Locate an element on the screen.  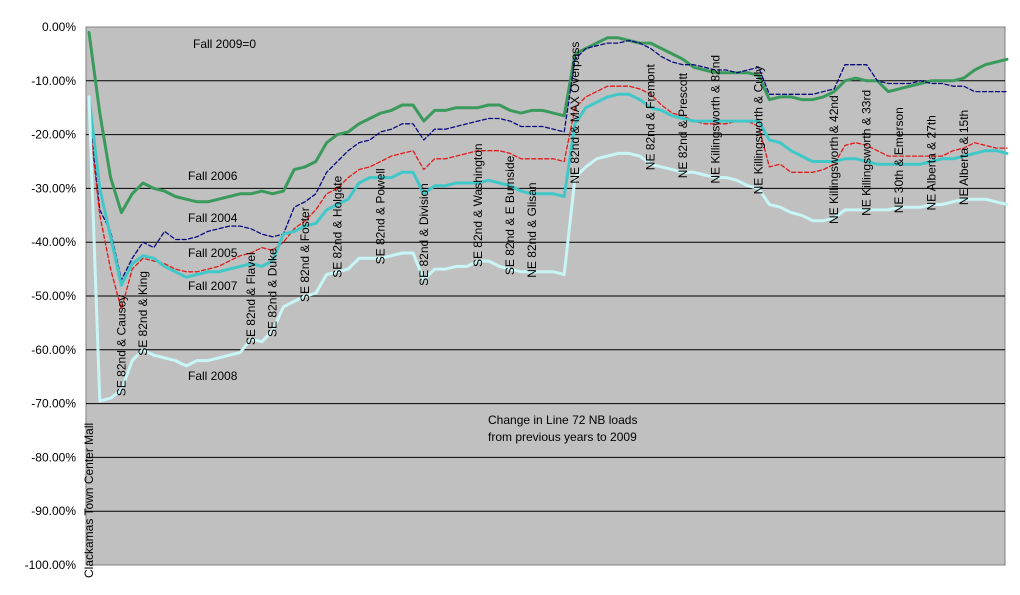
y-tick-label: 0.00% is located at coordinates (59, 27).